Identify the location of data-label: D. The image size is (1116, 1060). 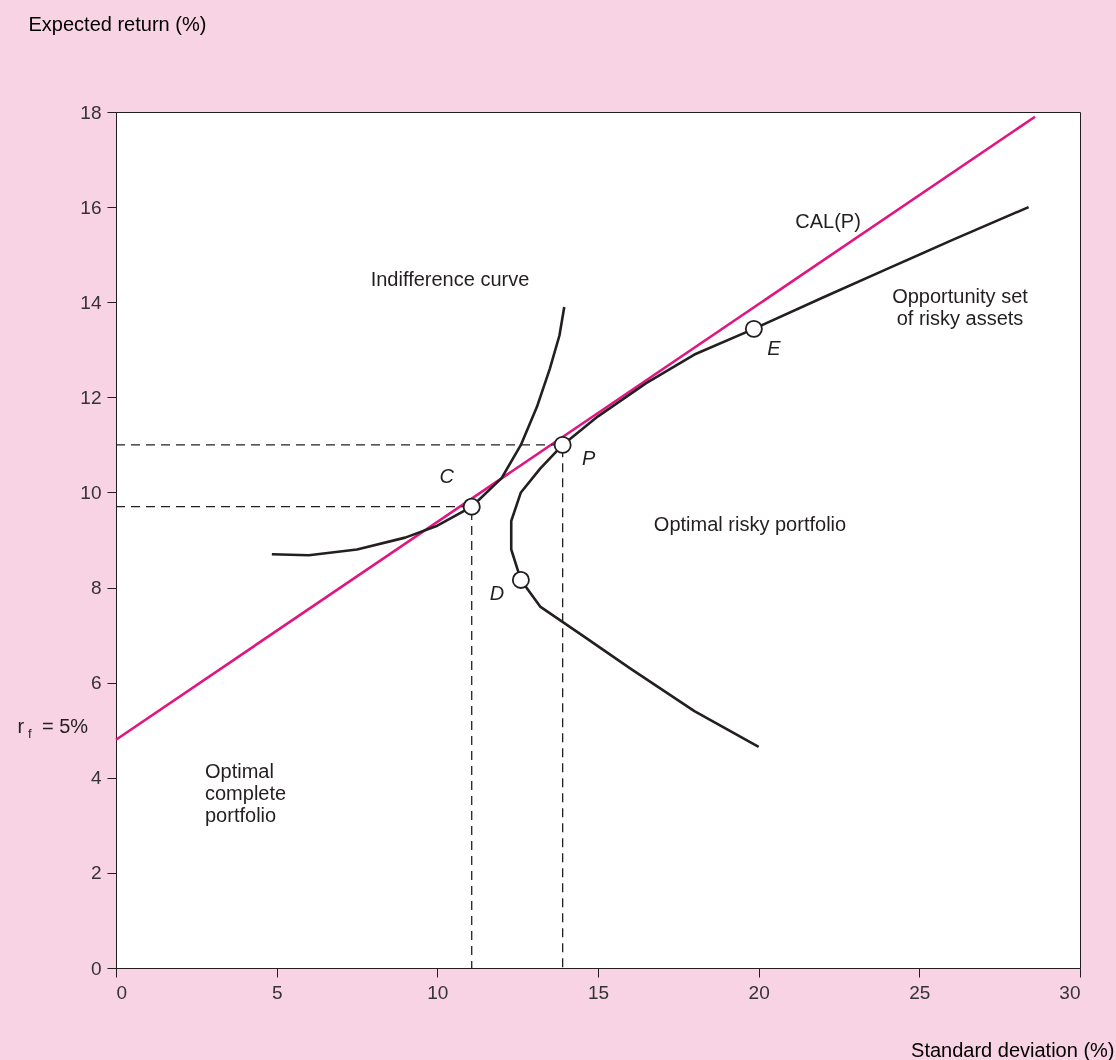
(497, 592).